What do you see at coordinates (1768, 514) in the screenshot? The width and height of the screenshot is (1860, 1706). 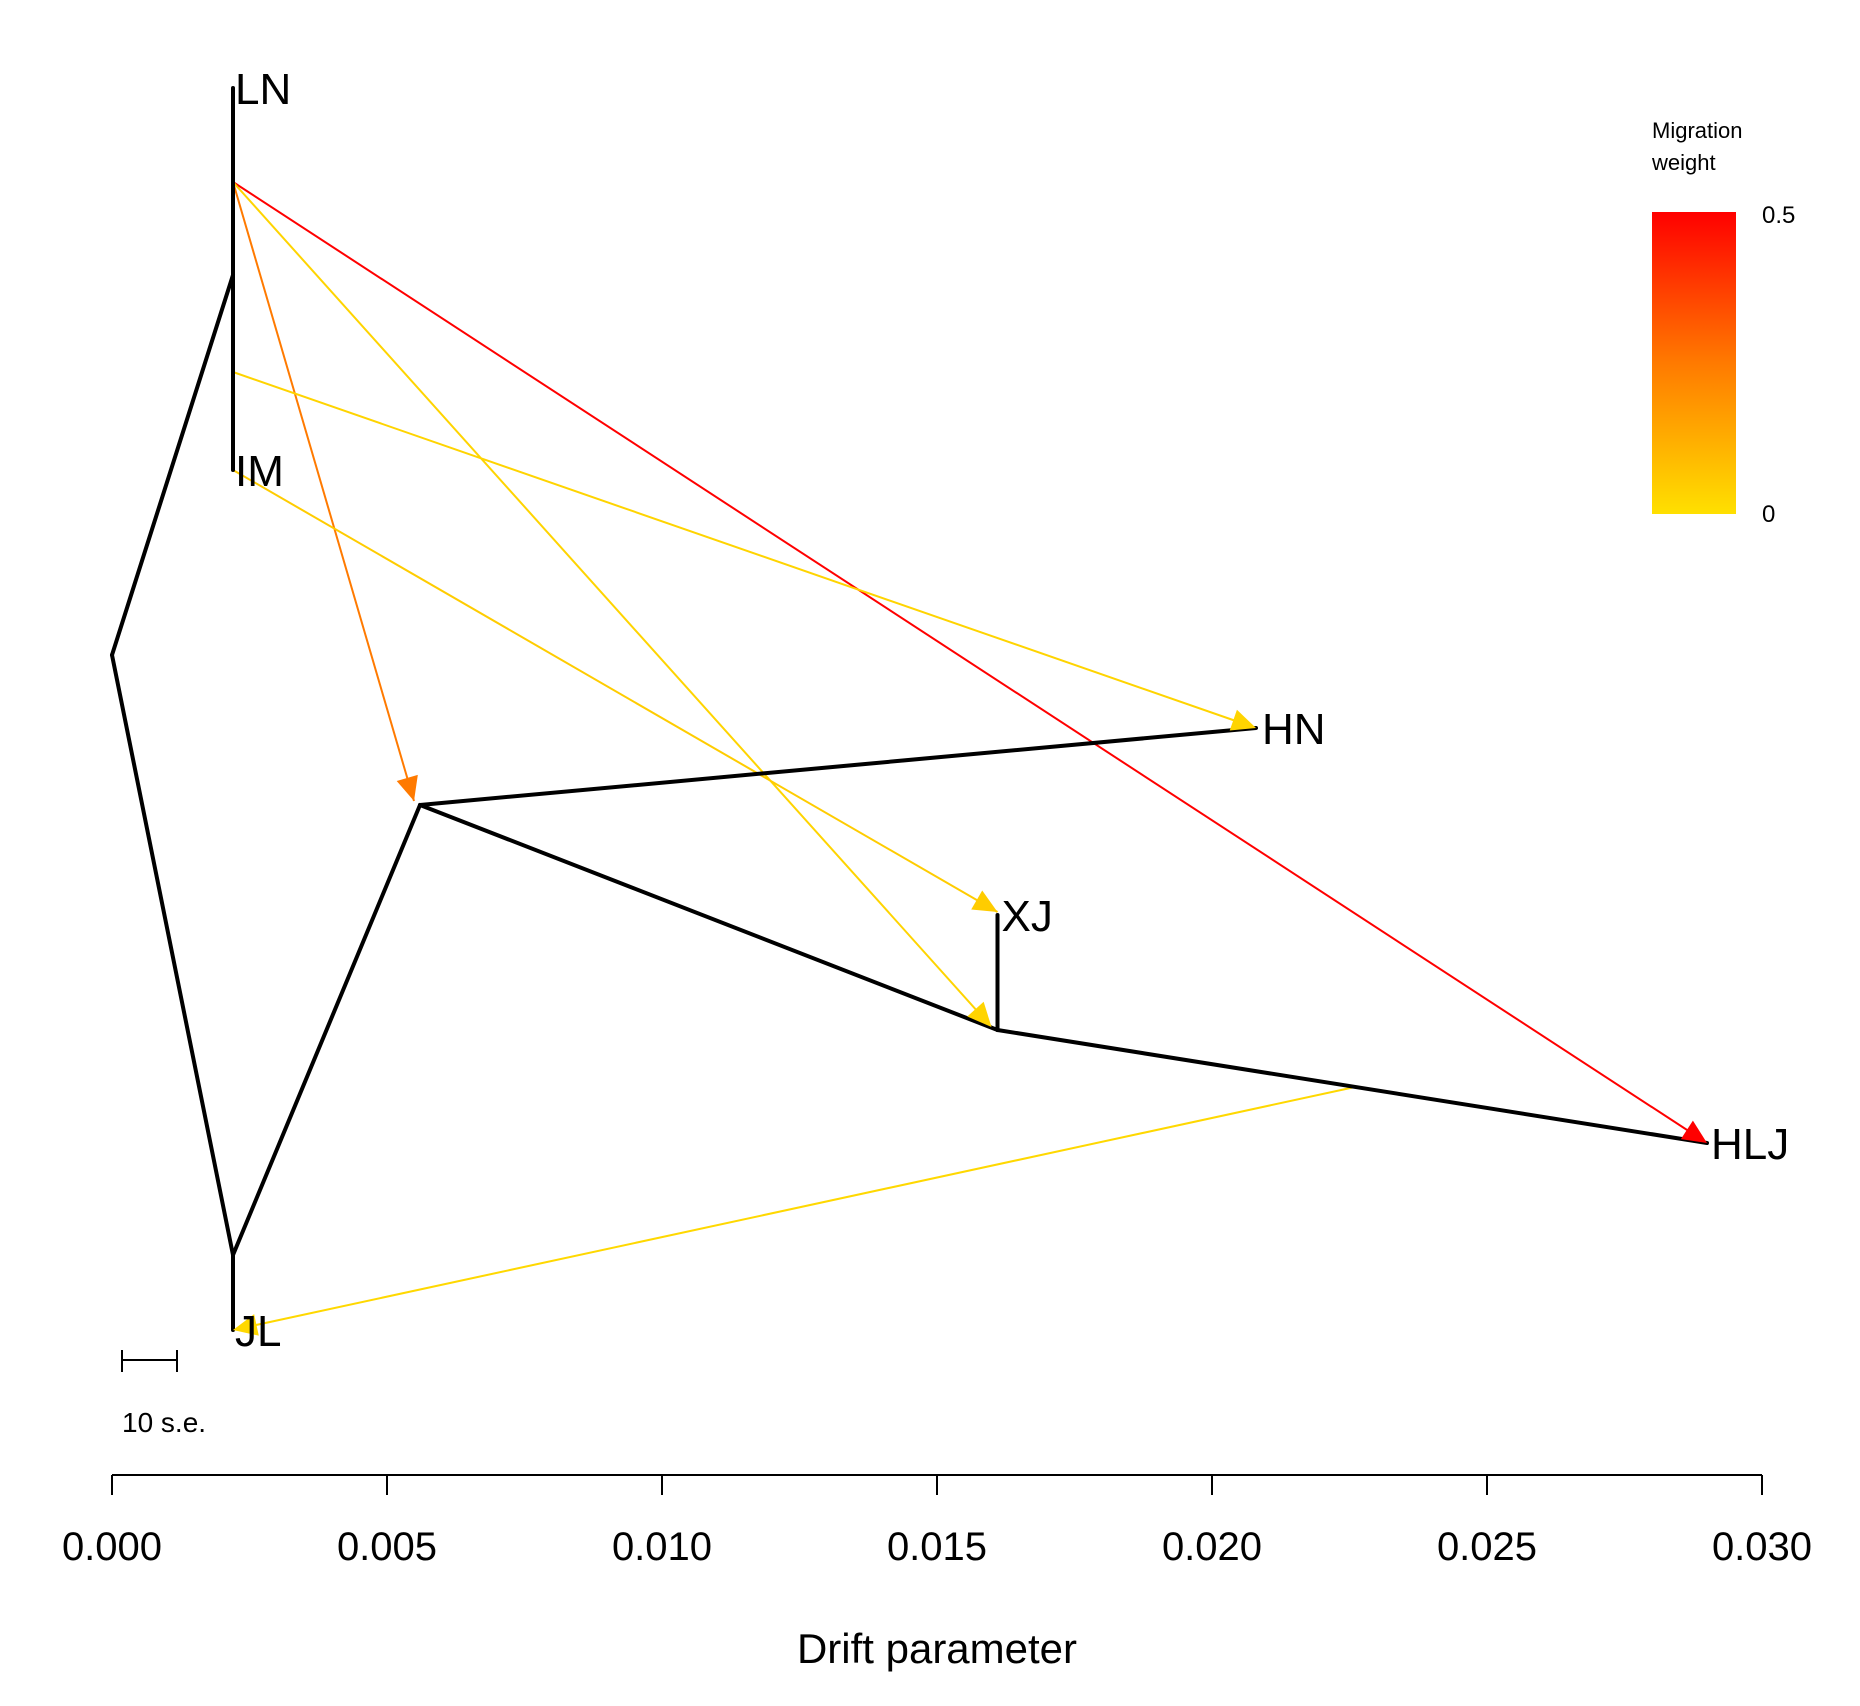 I see `legend-min-label: 0` at bounding box center [1768, 514].